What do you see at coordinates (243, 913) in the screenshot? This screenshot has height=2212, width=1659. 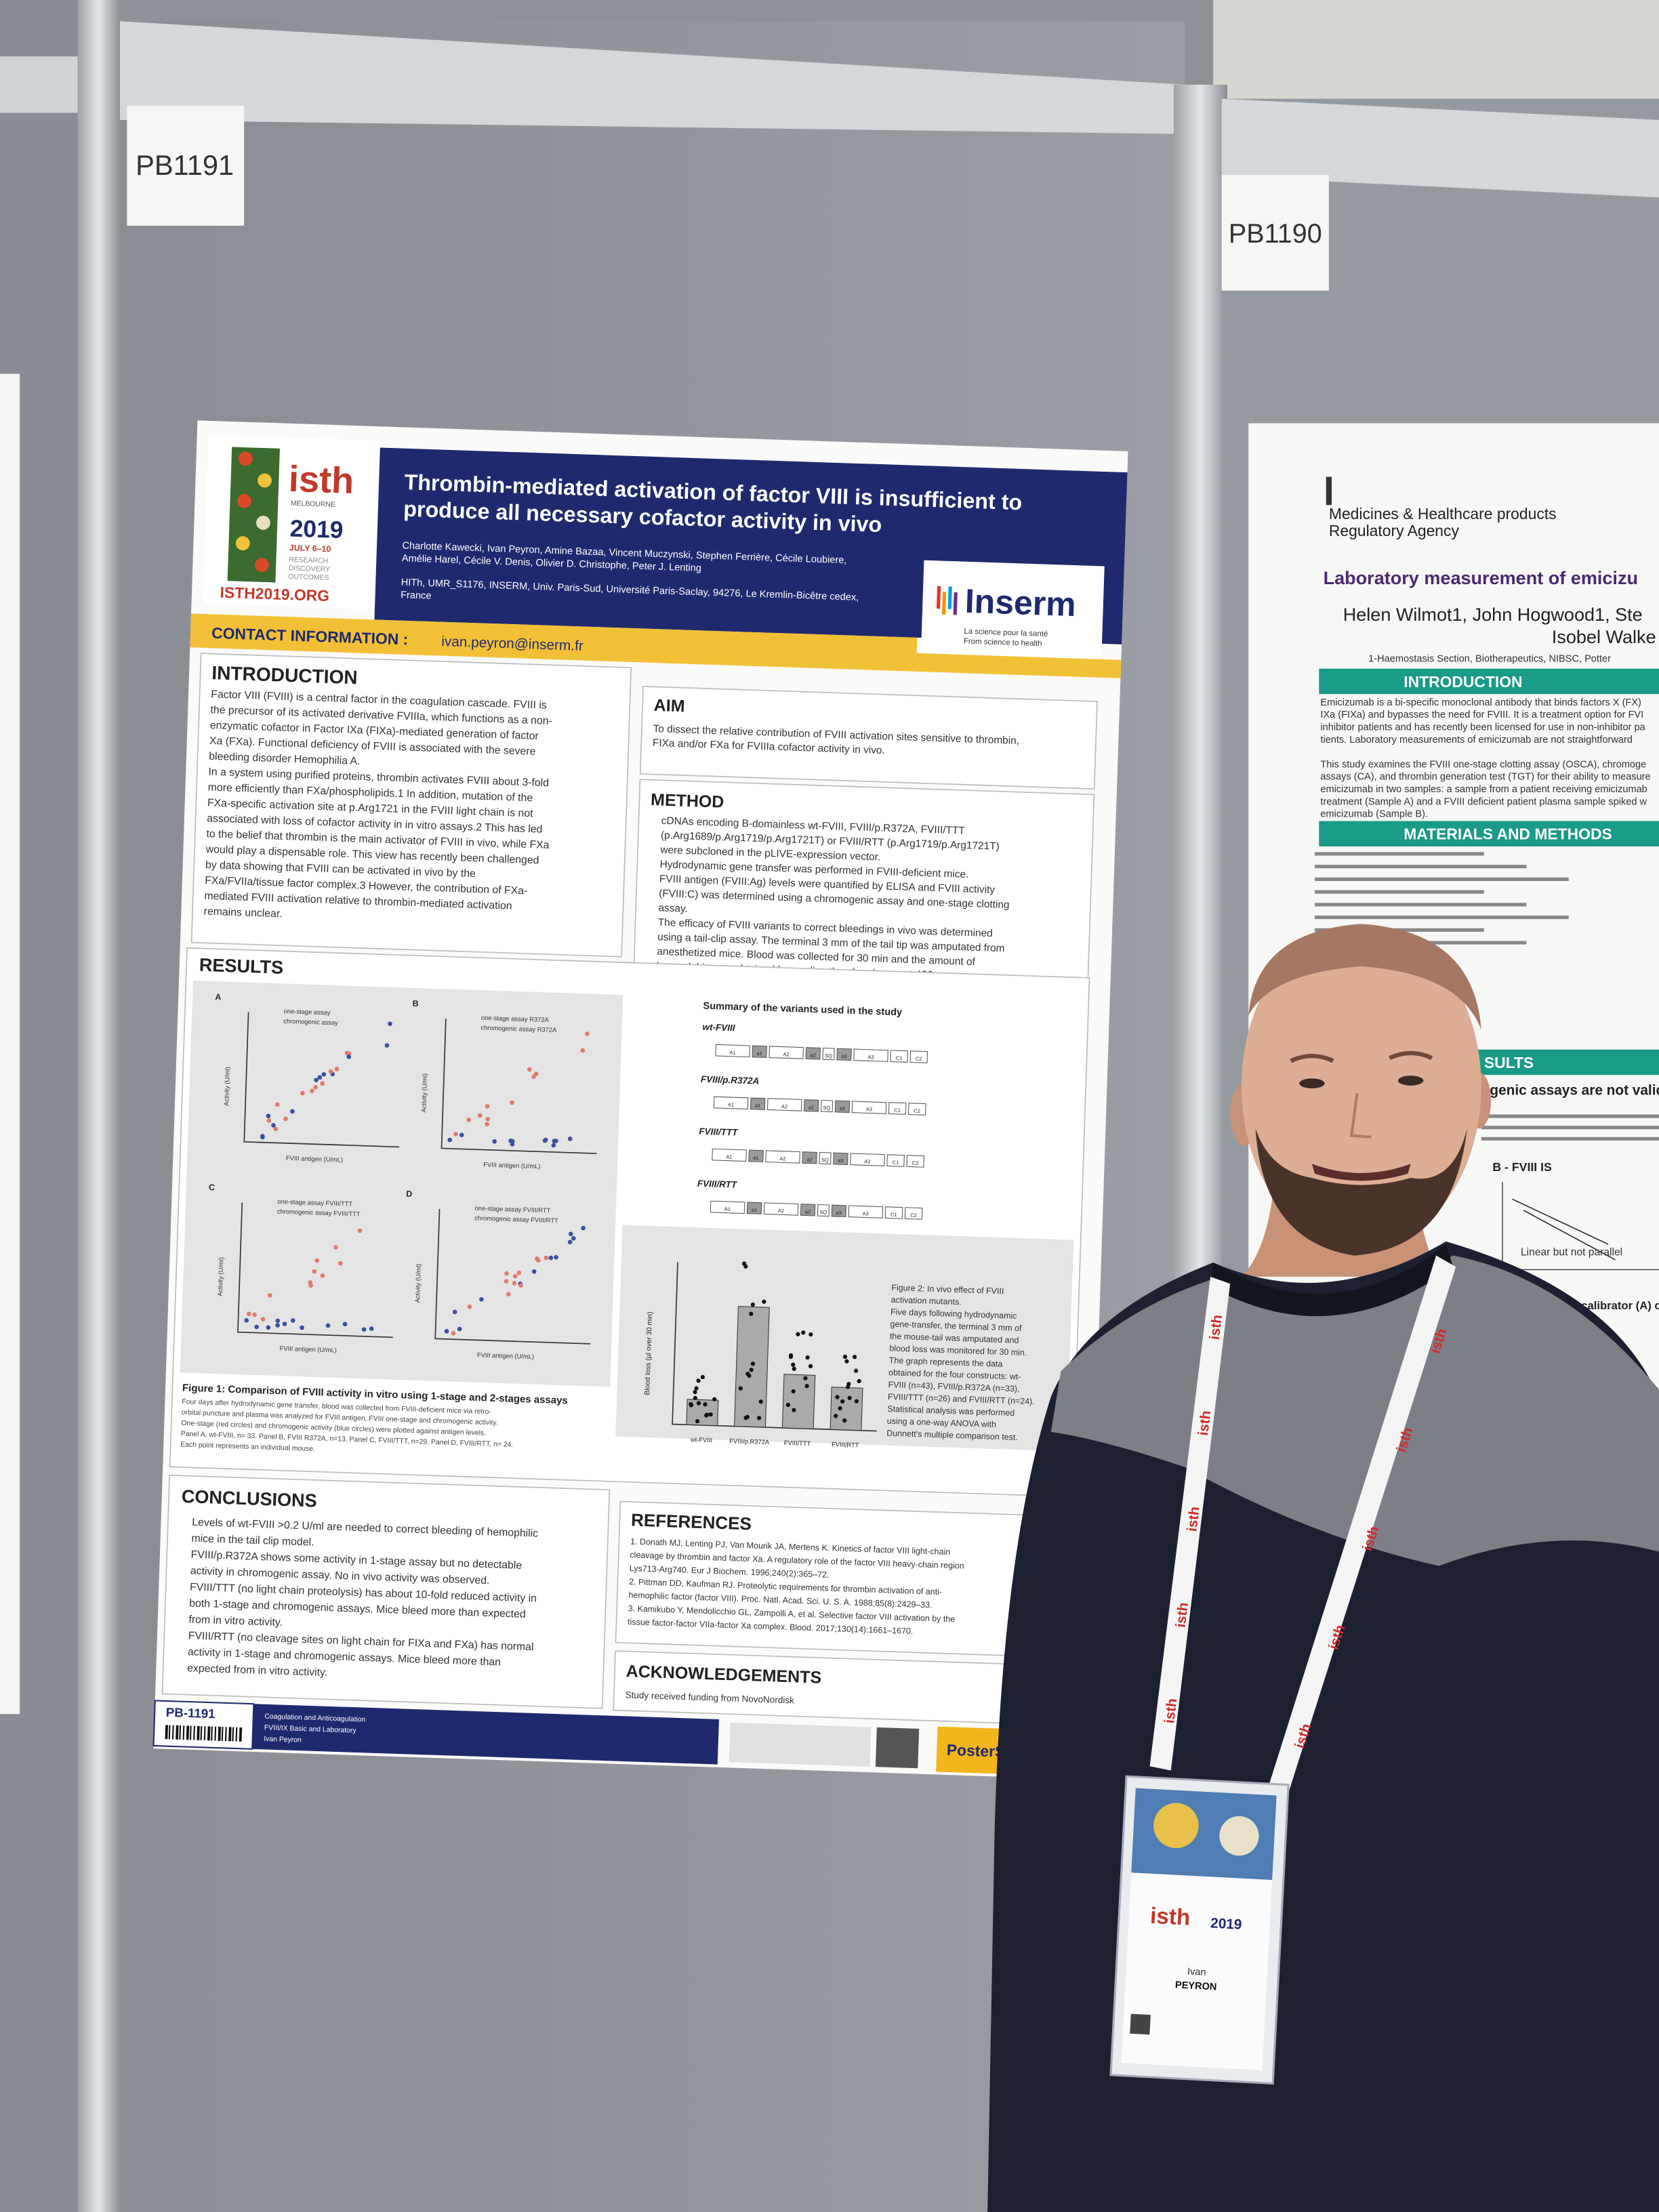 I see `intro-line: remains unclear.` at bounding box center [243, 913].